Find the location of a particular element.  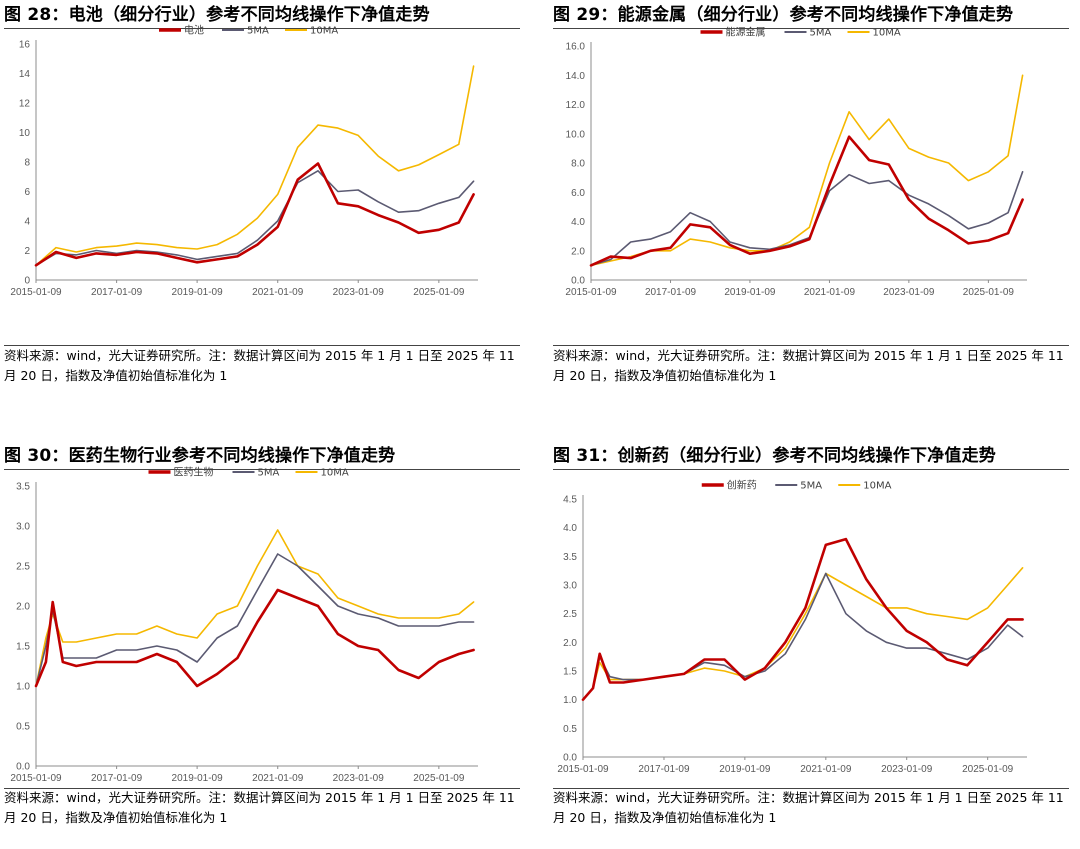

y-tick-label: 12.0 is located at coordinates (576, 105).